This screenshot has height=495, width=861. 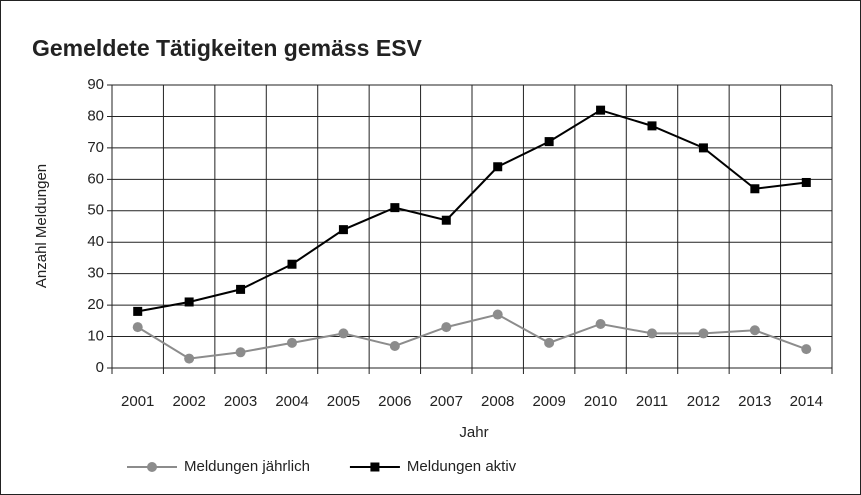 What do you see at coordinates (227, 48) in the screenshot?
I see `chart-title: Gemeldete Tätigkeiten gemäss ESV` at bounding box center [227, 48].